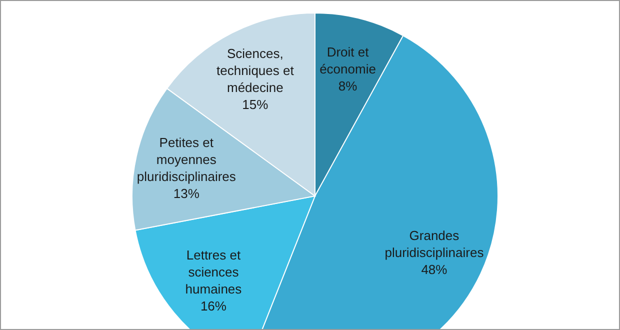 The width and height of the screenshot is (620, 330). Describe the element at coordinates (255, 70) in the screenshot. I see `slice-label: Sciences, techniques et médecine` at that location.